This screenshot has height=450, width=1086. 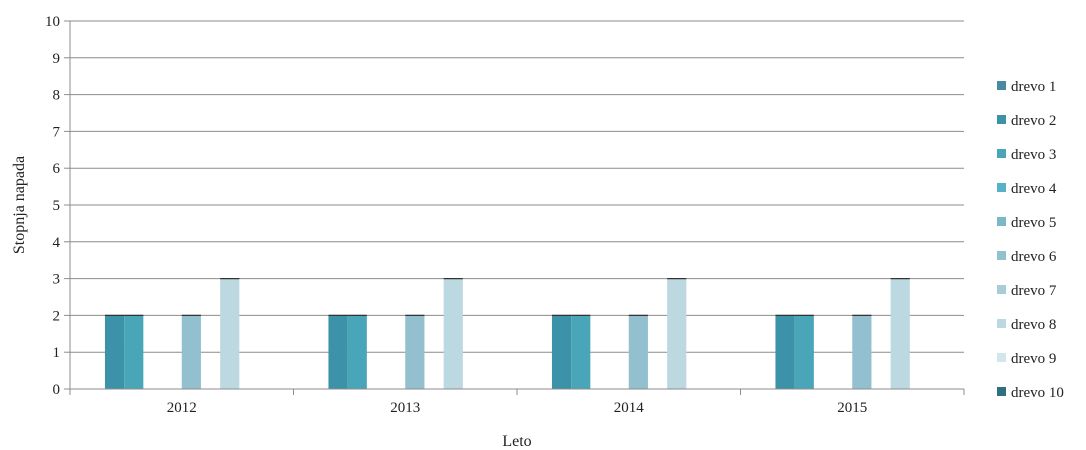 What do you see at coordinates (182, 408) in the screenshot?
I see `x-tick-label: 2012` at bounding box center [182, 408].